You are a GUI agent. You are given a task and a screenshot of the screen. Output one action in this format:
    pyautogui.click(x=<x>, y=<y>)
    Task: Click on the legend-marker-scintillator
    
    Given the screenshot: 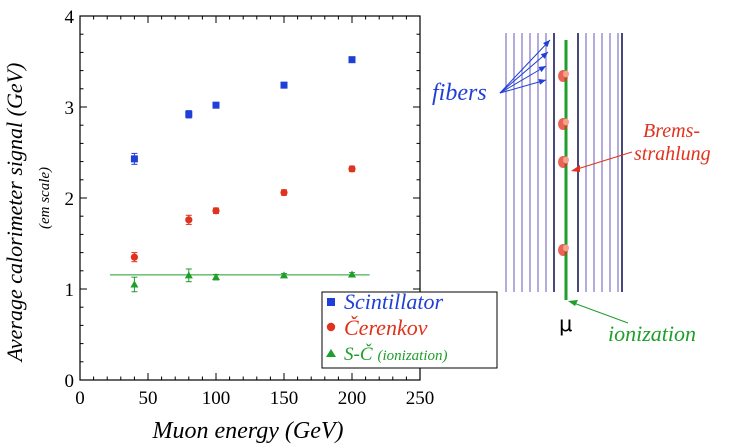 What is the action you would take?
    pyautogui.click(x=331, y=302)
    